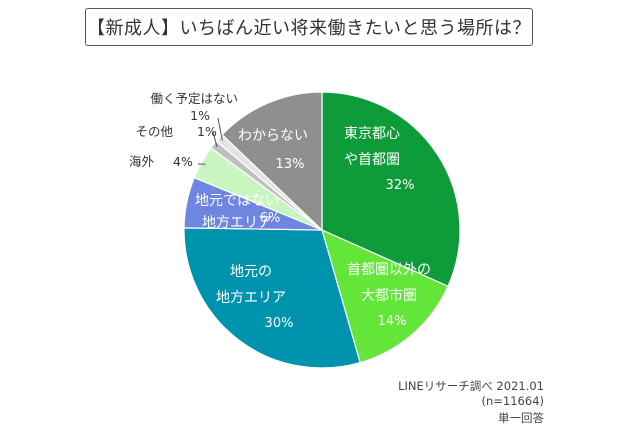 Image resolution: width=630 pixels, height=430 pixels. What do you see at coordinates (400, 185) in the screenshot?
I see `slice-value: 32%` at bounding box center [400, 185].